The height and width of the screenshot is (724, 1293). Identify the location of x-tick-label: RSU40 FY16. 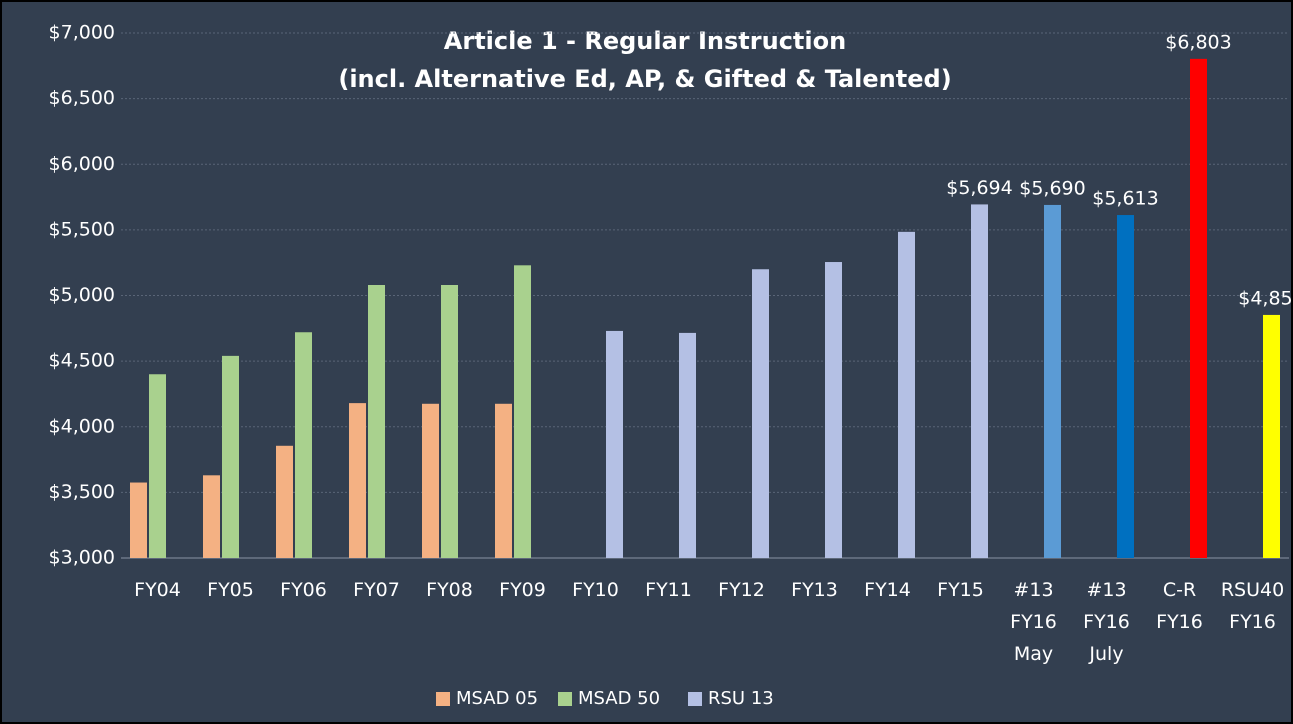
(1252, 606).